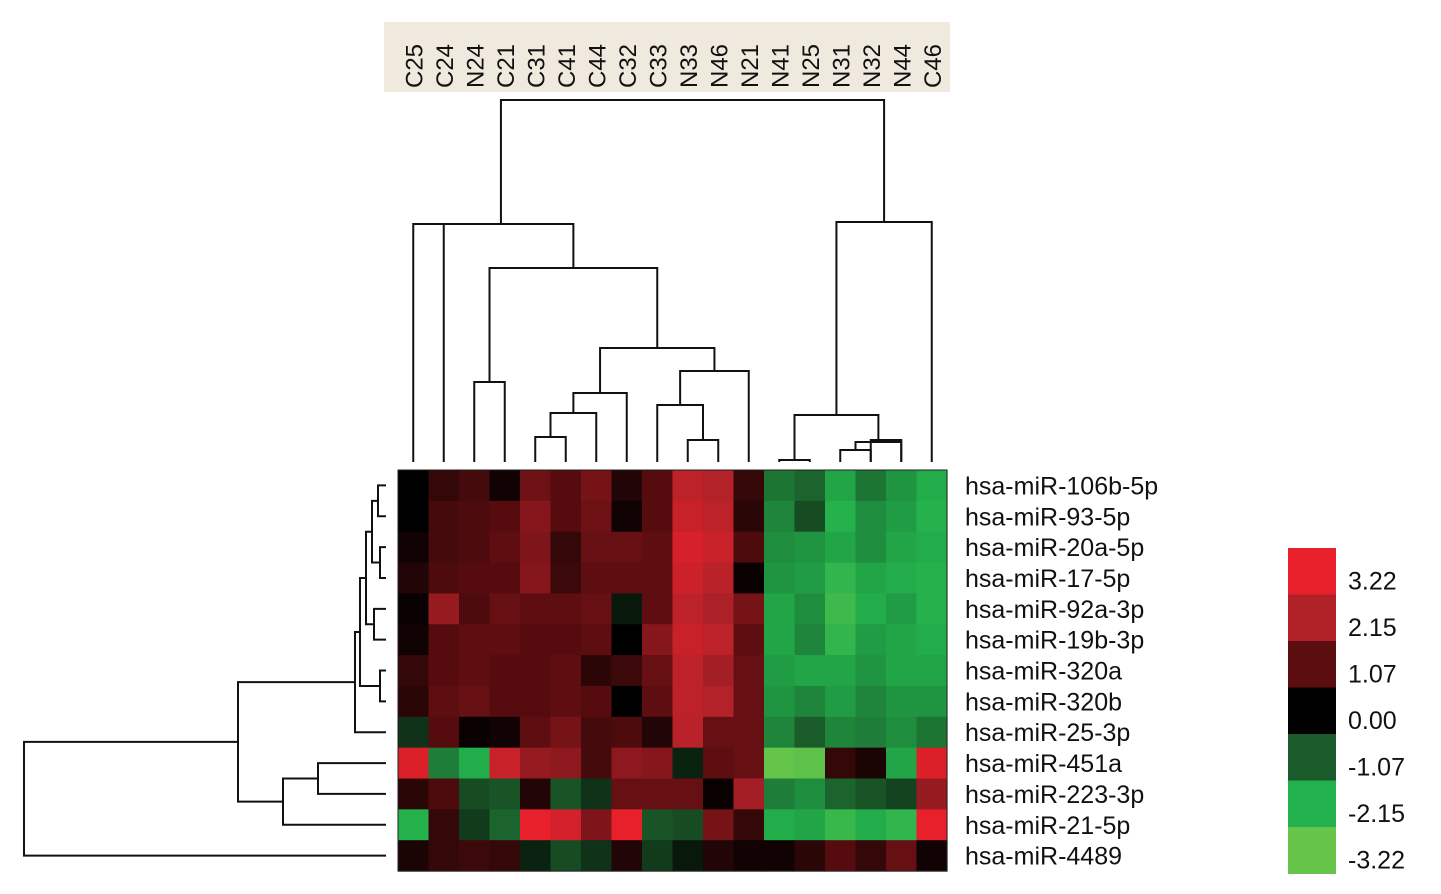 The height and width of the screenshot is (894, 1441). I want to click on row-label: hsa-miR-106b-5p, so click(1061, 486).